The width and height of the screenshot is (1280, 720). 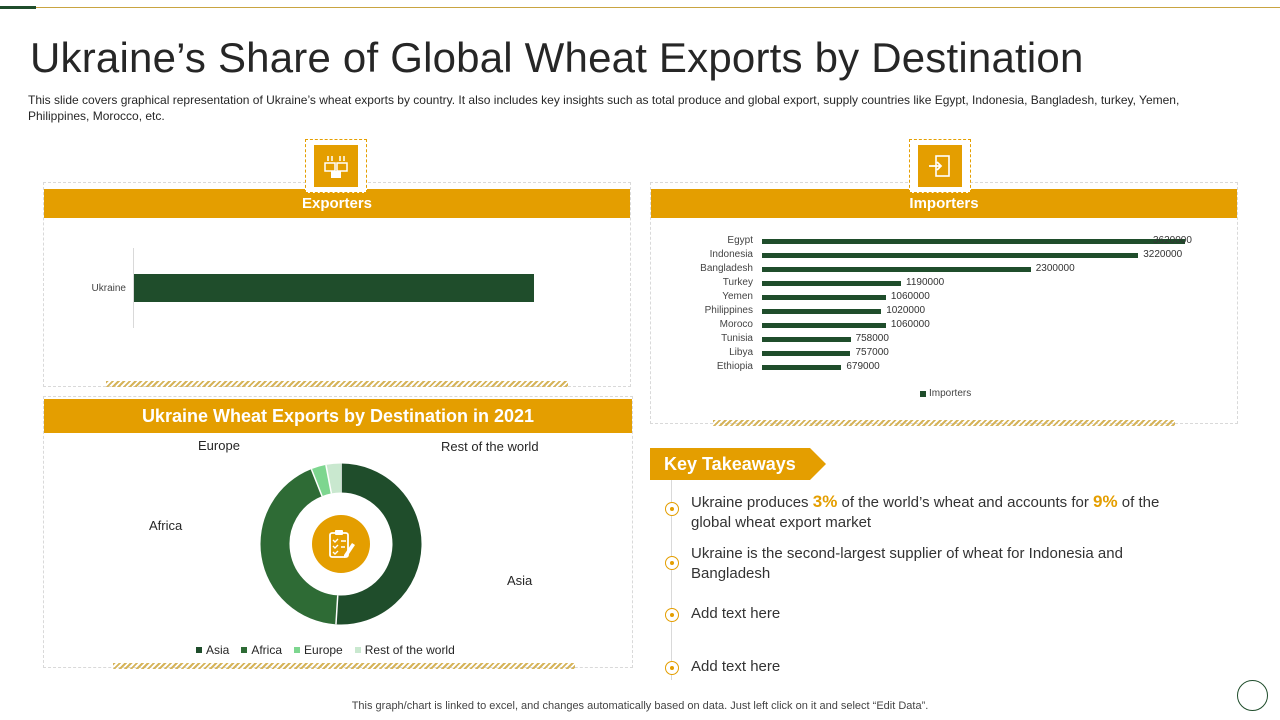 What do you see at coordinates (740, 240) in the screenshot?
I see `importers-category-label: Egypt` at bounding box center [740, 240].